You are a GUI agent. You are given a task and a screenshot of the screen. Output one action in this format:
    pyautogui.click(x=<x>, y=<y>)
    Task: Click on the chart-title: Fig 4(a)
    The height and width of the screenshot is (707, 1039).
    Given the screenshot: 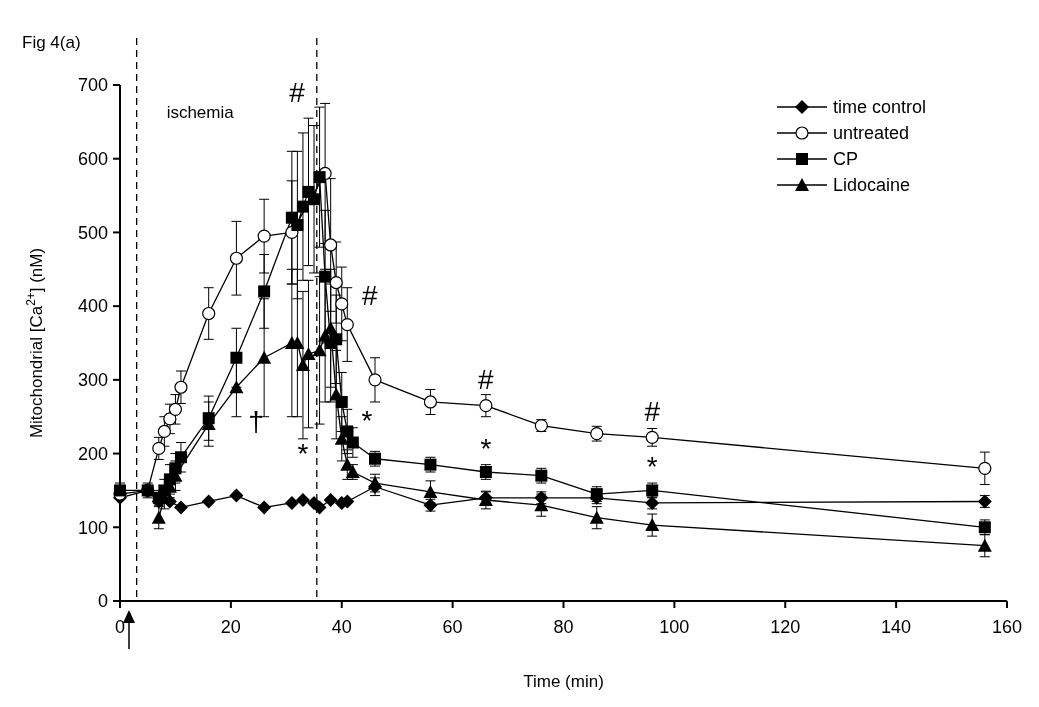 What is the action you would take?
    pyautogui.click(x=51, y=42)
    